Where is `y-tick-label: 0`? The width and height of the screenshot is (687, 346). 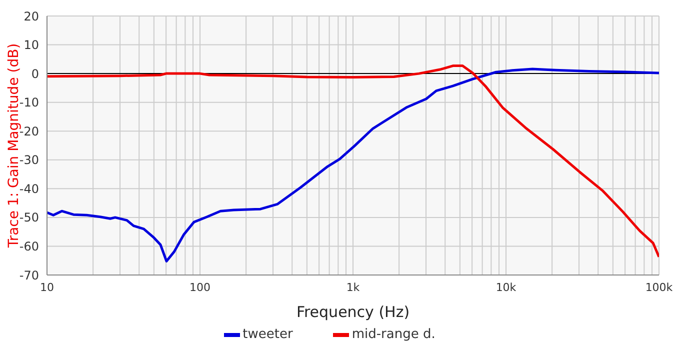
y-tick-label: 0 is located at coordinates (35, 73).